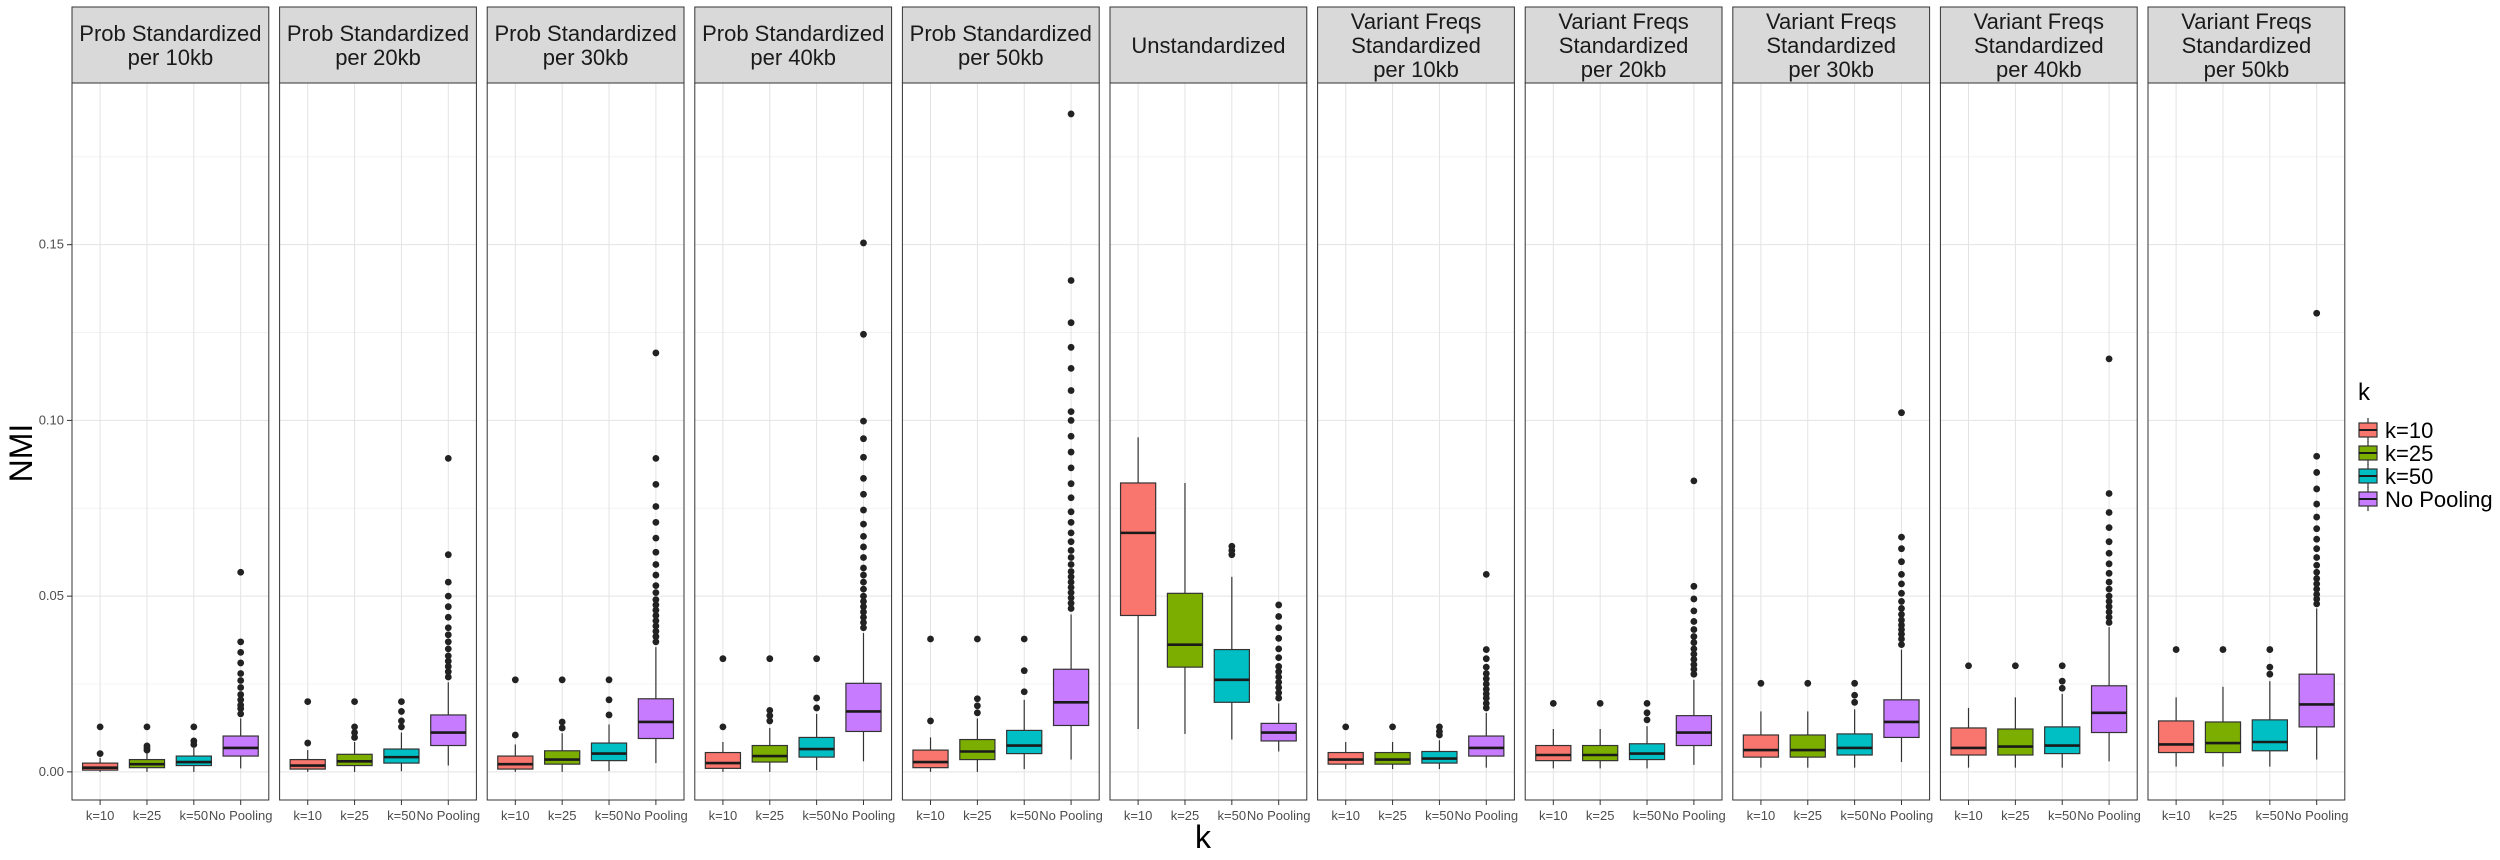 The width and height of the screenshot is (2500, 860). I want to click on panel-border, so click(585, 441).